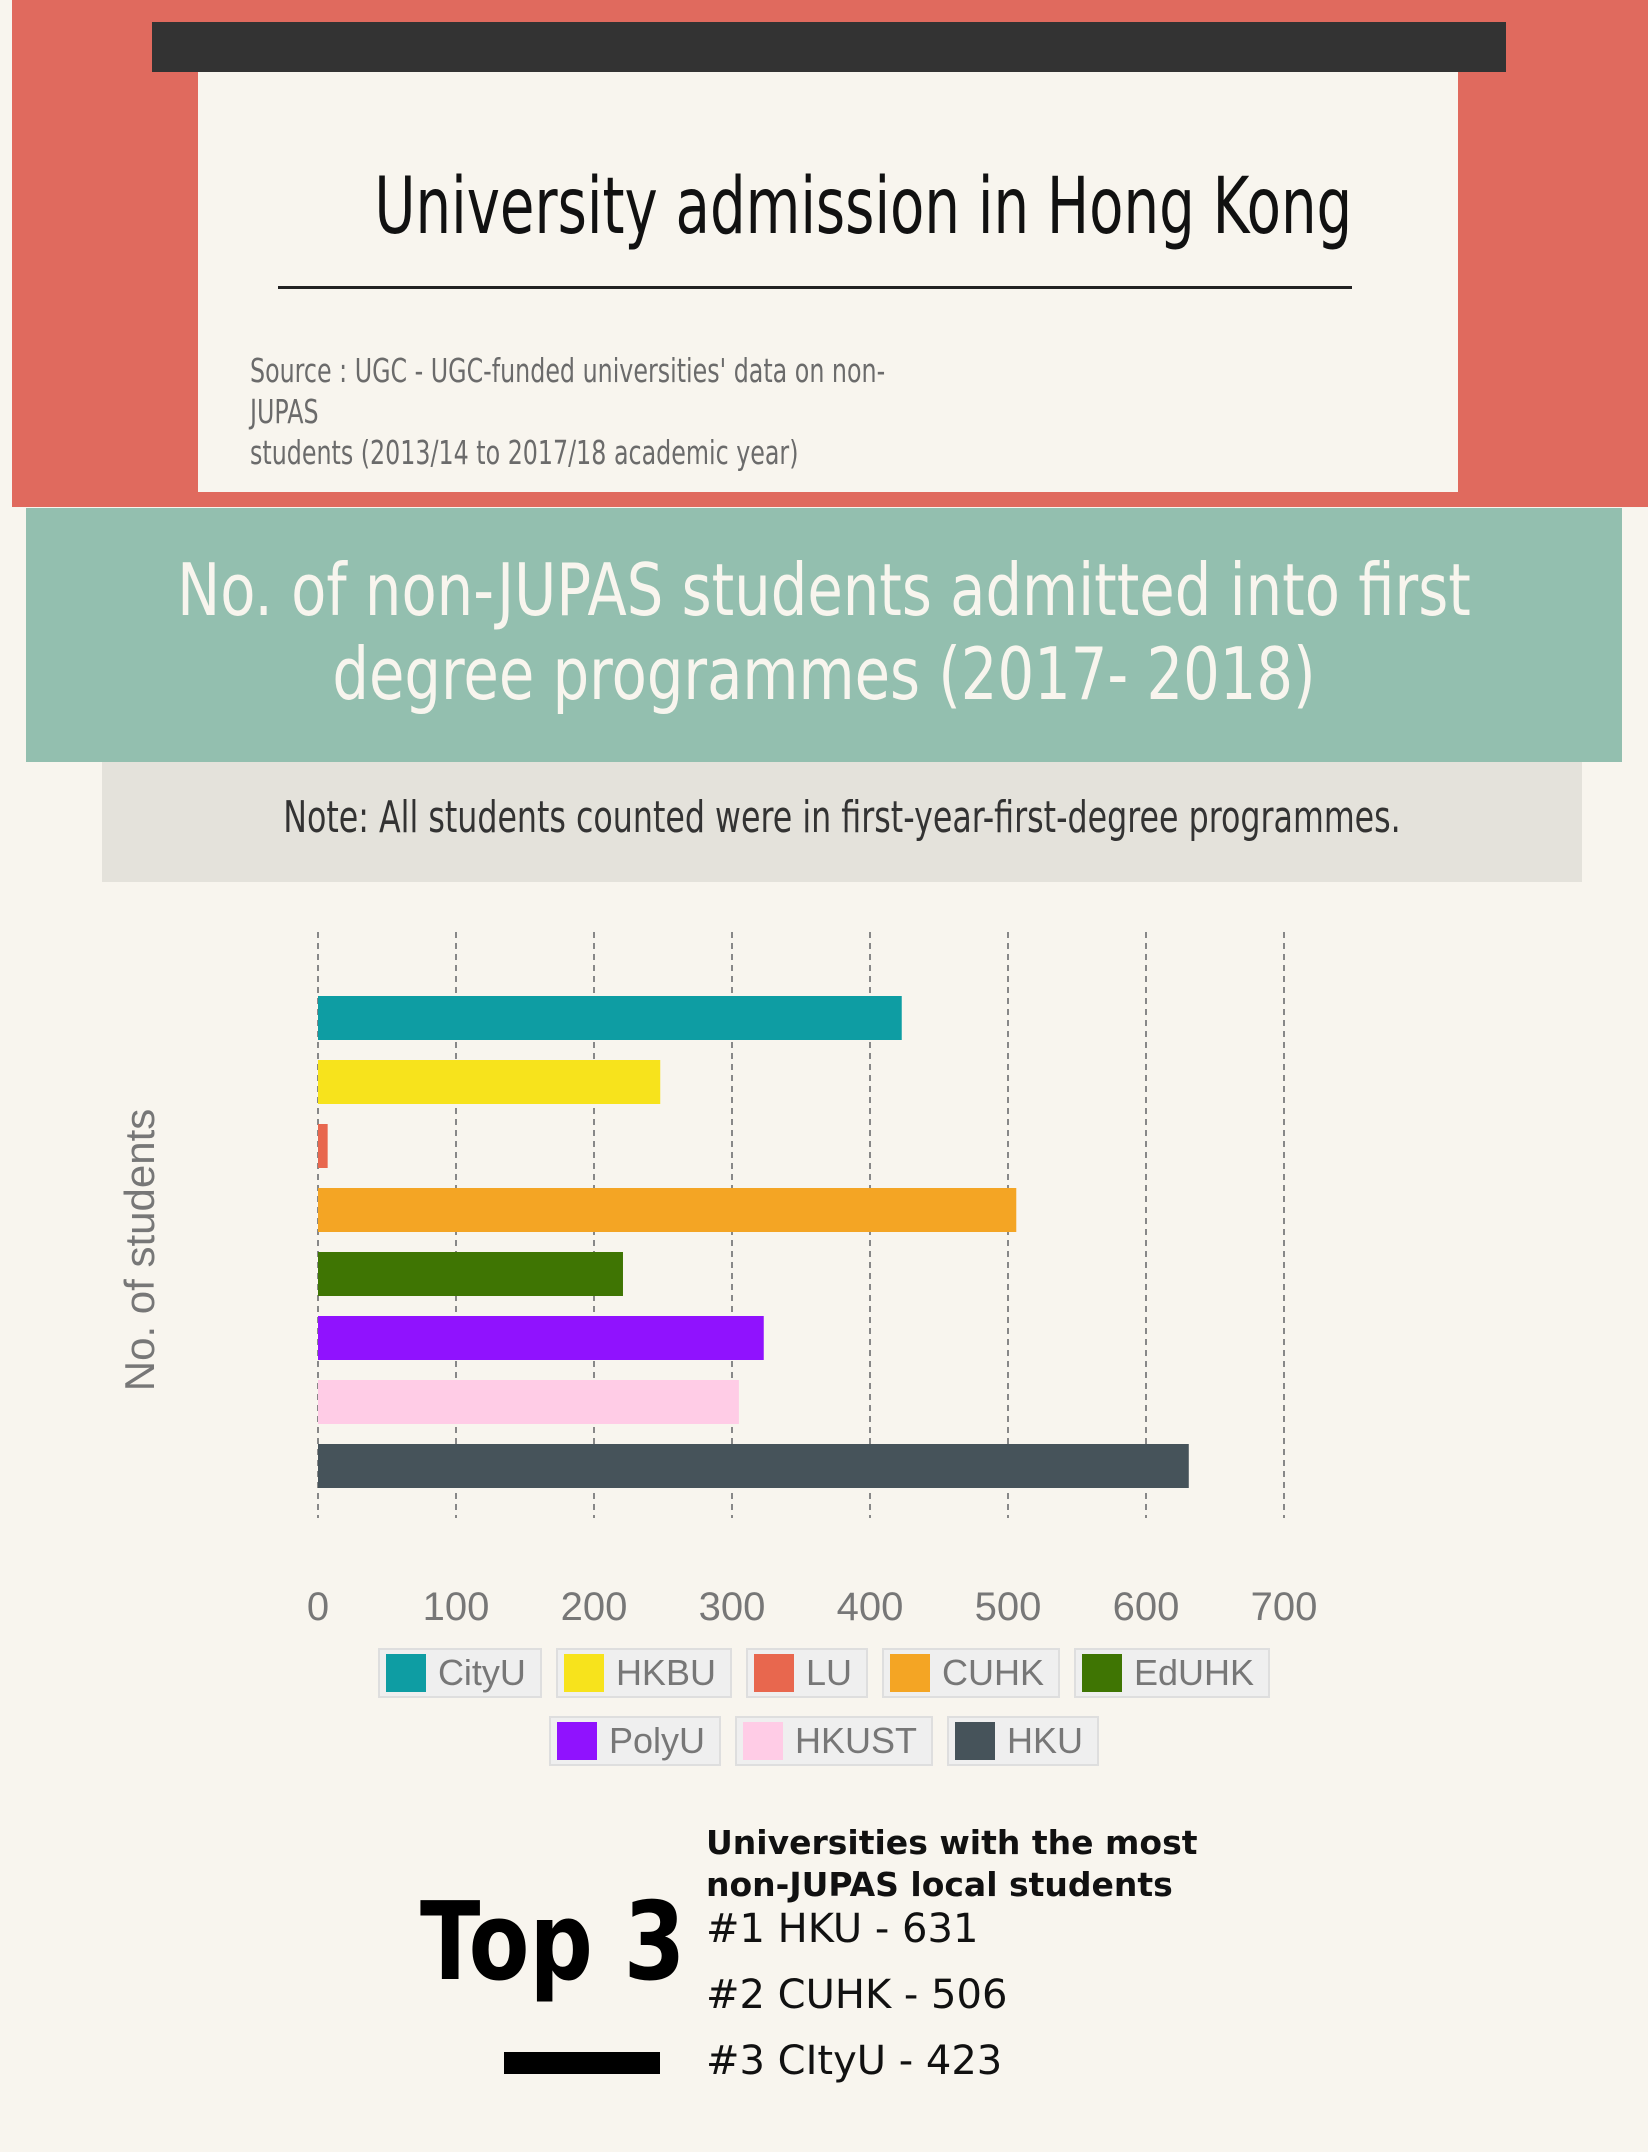 This screenshot has width=1648, height=2152. What do you see at coordinates (863, 207) in the screenshot?
I see `page-title: University admission in Hong Kong` at bounding box center [863, 207].